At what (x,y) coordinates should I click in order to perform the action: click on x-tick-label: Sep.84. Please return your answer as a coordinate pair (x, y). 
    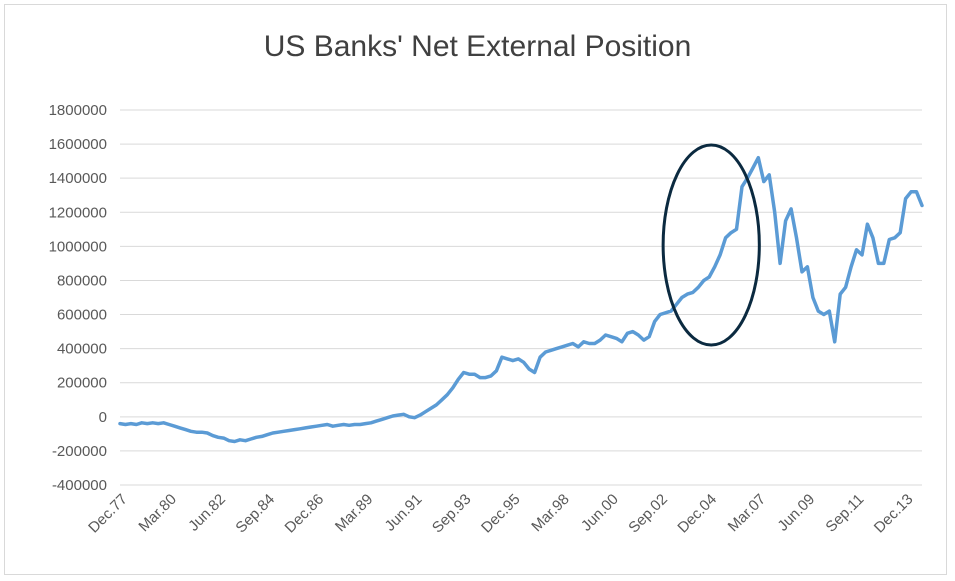
    Looking at the image, I should click on (255, 514).